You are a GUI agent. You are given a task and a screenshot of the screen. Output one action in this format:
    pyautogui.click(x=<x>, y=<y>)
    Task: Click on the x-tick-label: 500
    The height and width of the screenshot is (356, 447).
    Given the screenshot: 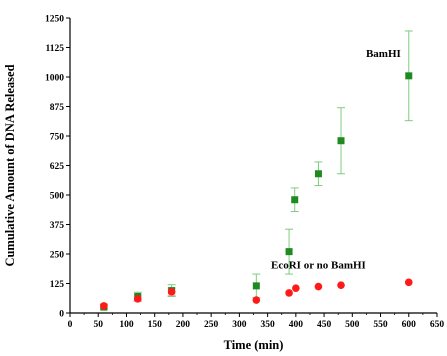 What is the action you would take?
    pyautogui.click(x=352, y=325)
    